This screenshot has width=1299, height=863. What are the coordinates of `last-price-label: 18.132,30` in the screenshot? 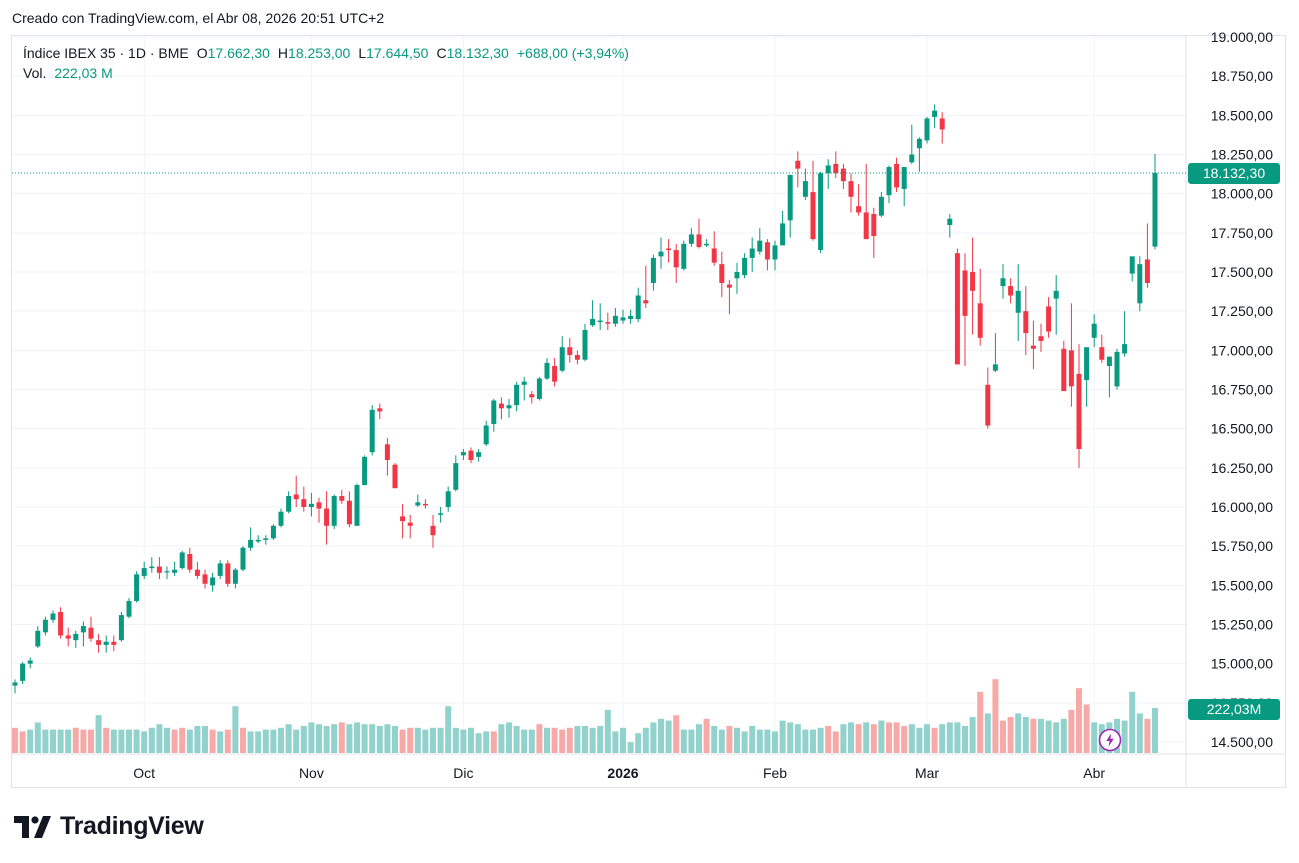 It's located at (1234, 173).